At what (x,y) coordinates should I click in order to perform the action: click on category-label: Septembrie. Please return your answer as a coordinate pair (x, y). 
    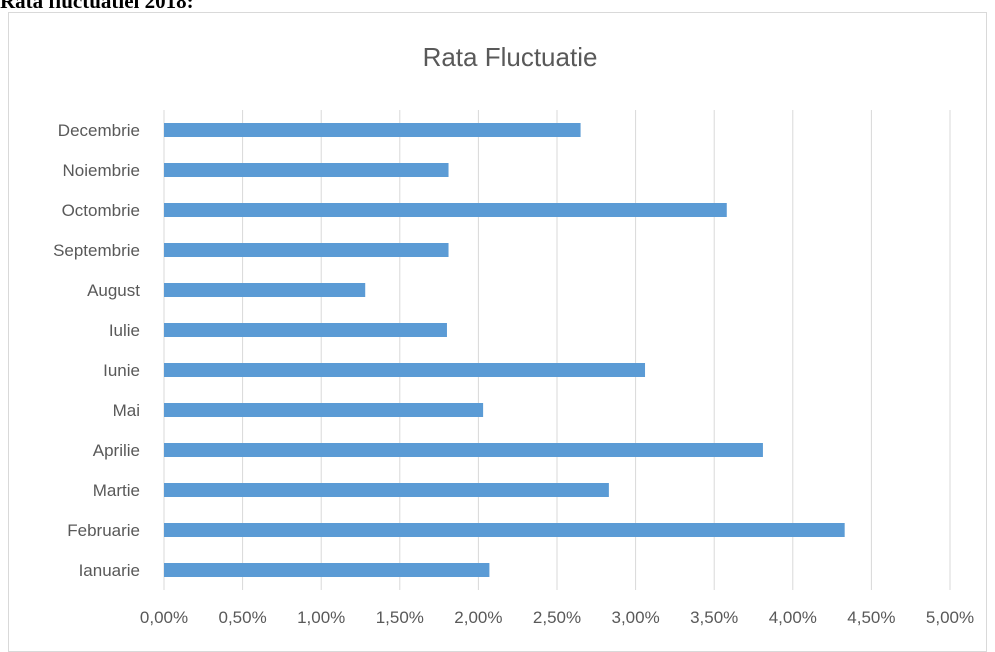
    Looking at the image, I should click on (96, 250).